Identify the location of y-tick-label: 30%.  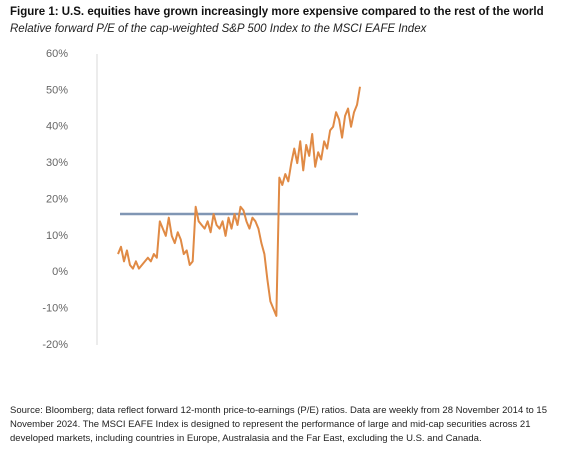
(57, 163).